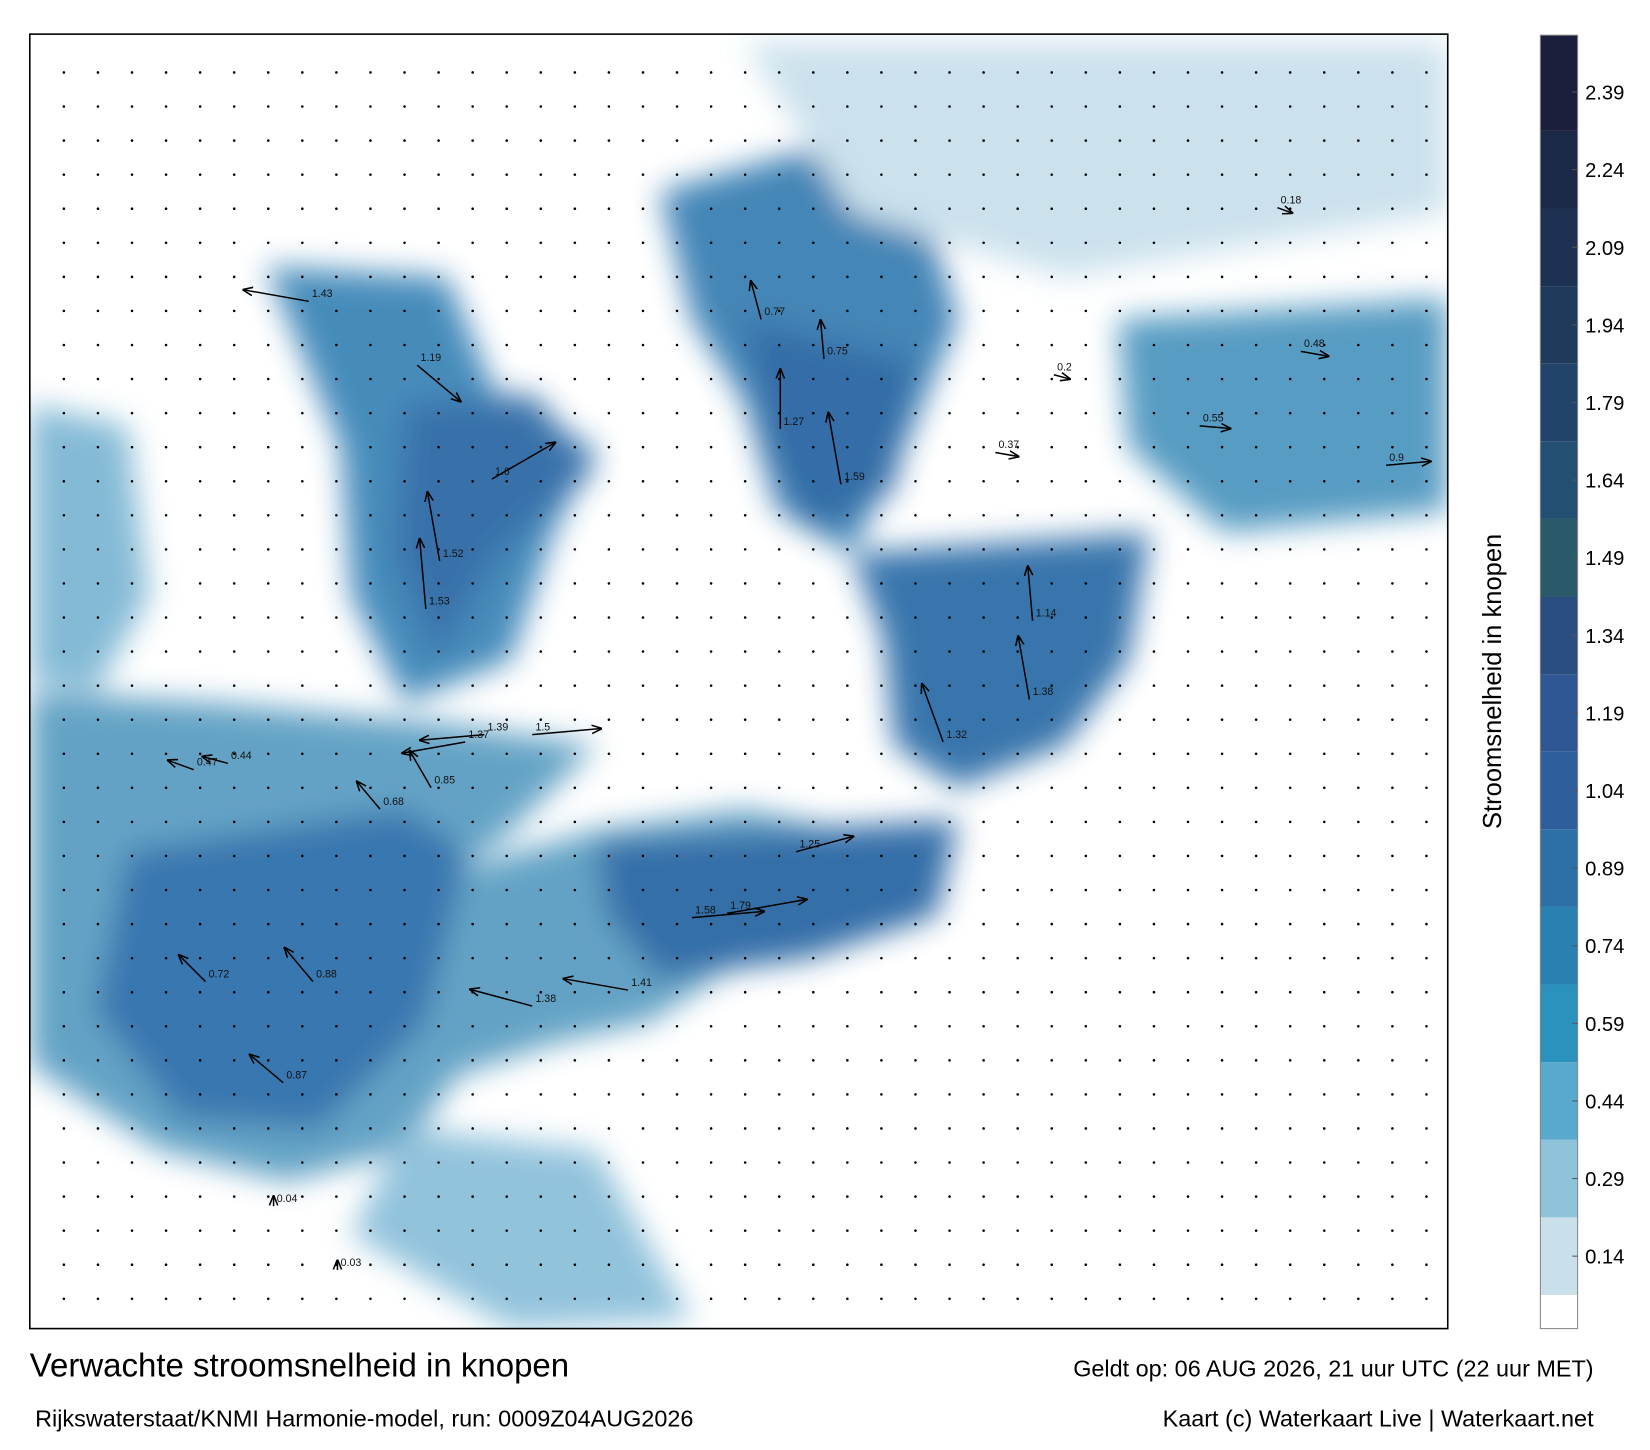 Image resolution: width=1650 pixels, height=1450 pixels. Describe the element at coordinates (1604, 94) in the screenshot. I see `colorbar-tick-label: 2.39` at that location.